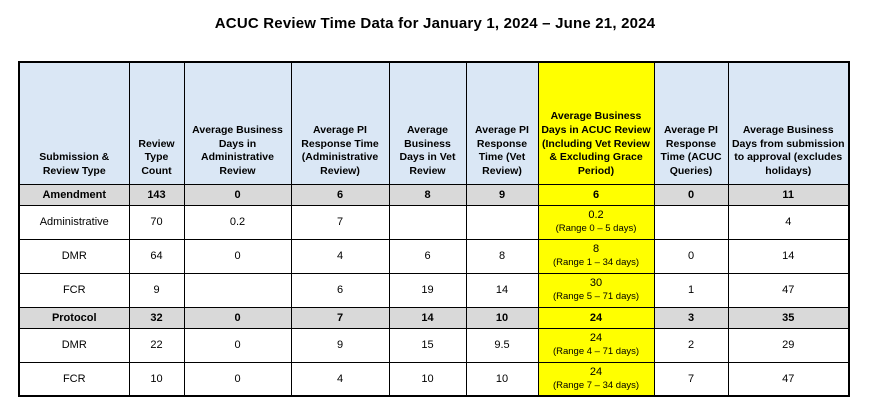 The height and width of the screenshot is (414, 870). I want to click on column-header-2: Review Type Count, so click(156, 123).